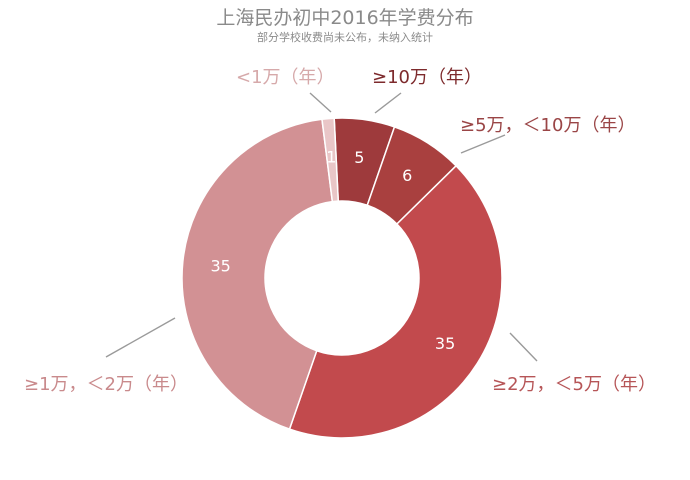 The height and width of the screenshot is (480, 690). What do you see at coordinates (547, 125) in the screenshot?
I see `slice-category-label: ≥5万，＜10万（年）` at bounding box center [547, 125].